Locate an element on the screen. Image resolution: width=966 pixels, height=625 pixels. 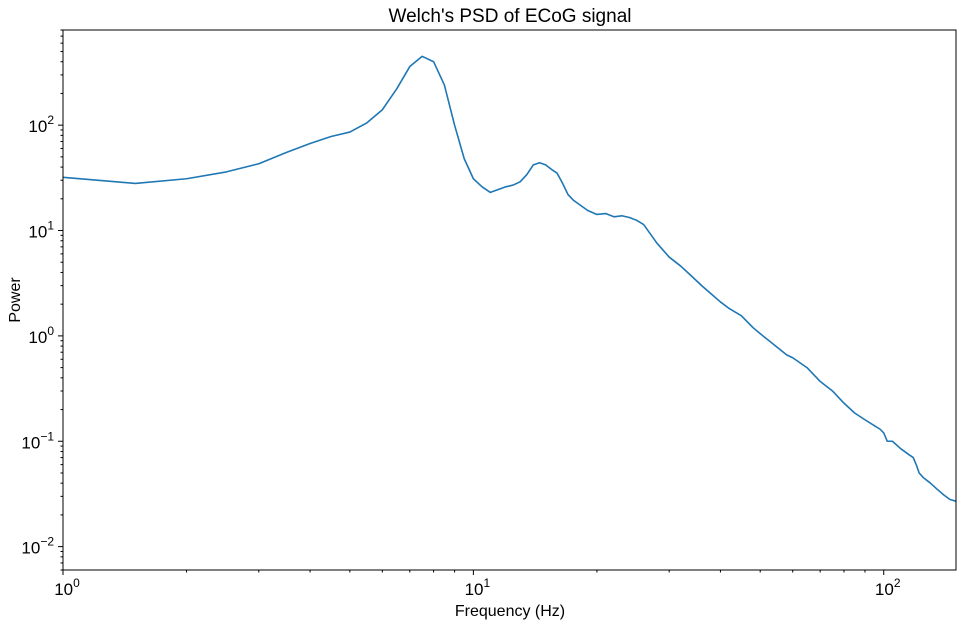
y-axis-label: Power is located at coordinates (15, 300).